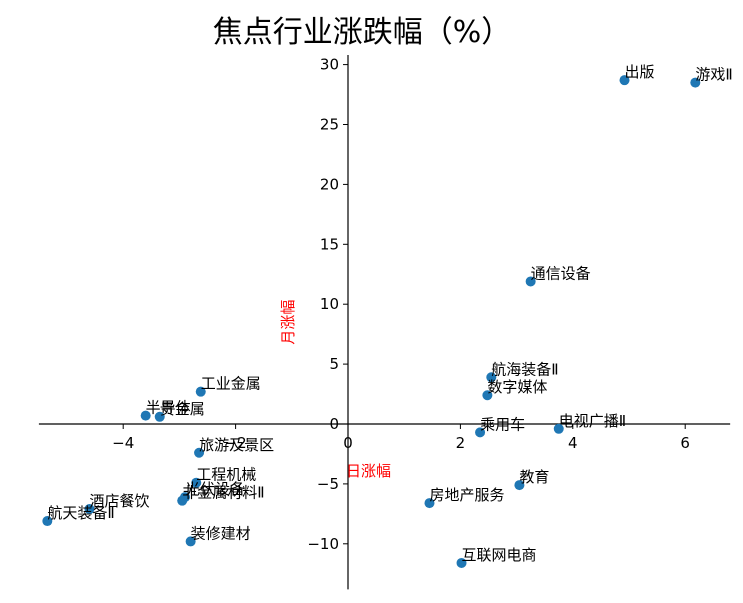 The height and width of the screenshot is (603, 743). What do you see at coordinates (461, 443) in the screenshot?
I see `x-tick-label: 2` at bounding box center [461, 443].